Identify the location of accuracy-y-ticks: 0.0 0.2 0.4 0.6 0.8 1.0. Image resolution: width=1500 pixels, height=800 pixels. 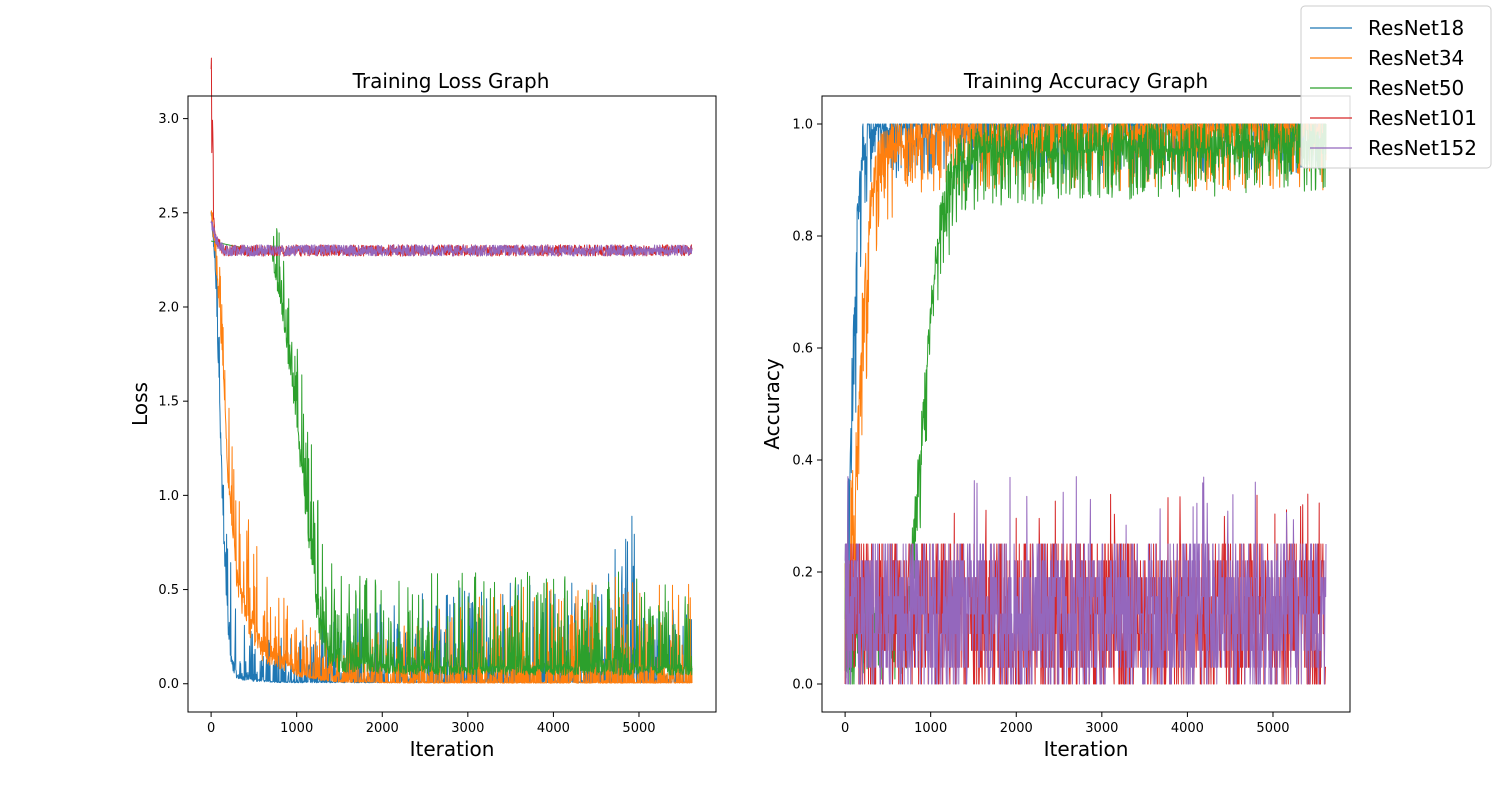
(807, 405).